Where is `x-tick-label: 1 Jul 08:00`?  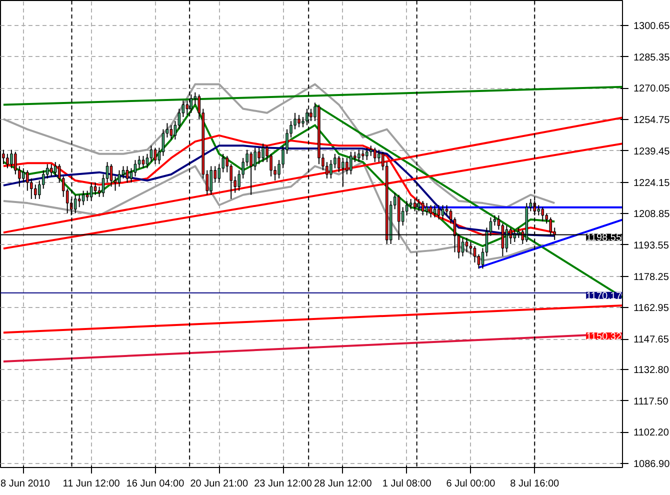 x-tick-label: 1 Jul 08:00 is located at coordinates (407, 484).